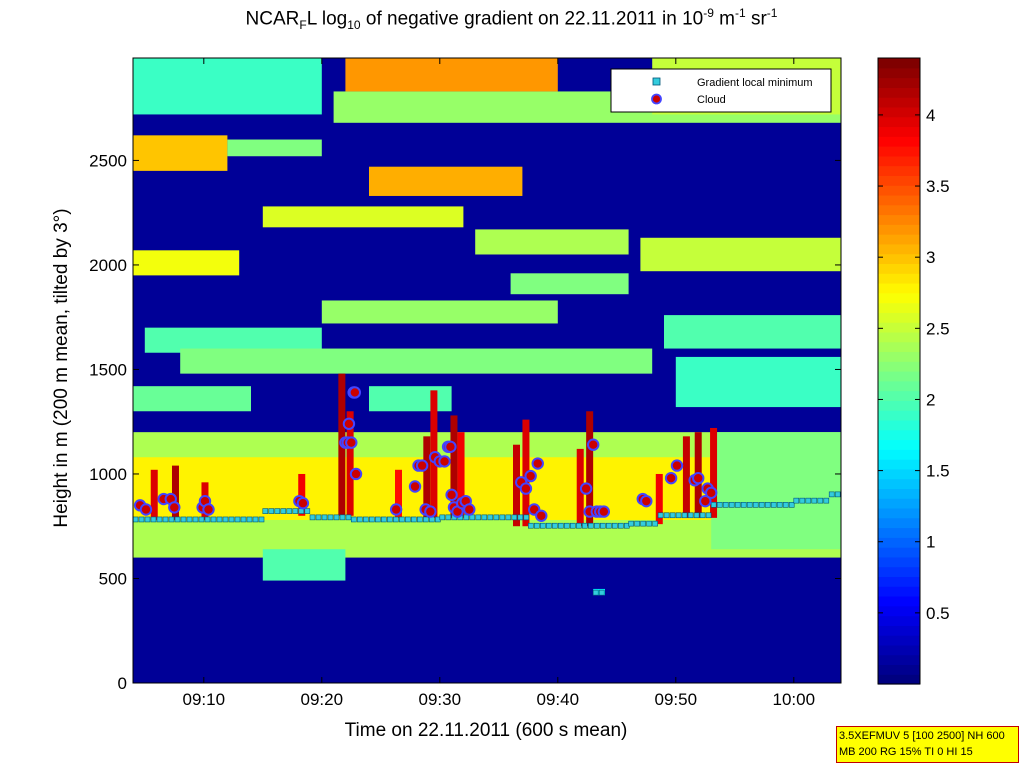 This screenshot has width=1023, height=767. Describe the element at coordinates (322, 699) in the screenshot. I see `x-tick-label: 09:20` at that location.